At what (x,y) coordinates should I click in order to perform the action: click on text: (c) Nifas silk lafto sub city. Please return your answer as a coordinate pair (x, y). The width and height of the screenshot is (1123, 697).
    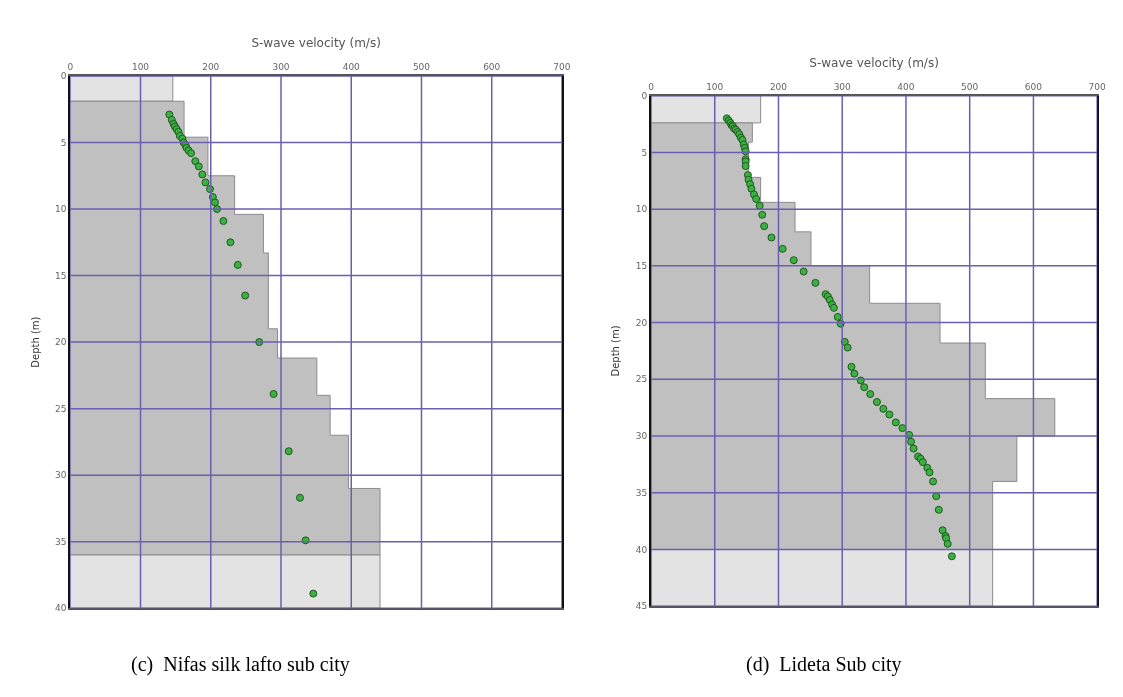
    Looking at the image, I should click on (240, 664).